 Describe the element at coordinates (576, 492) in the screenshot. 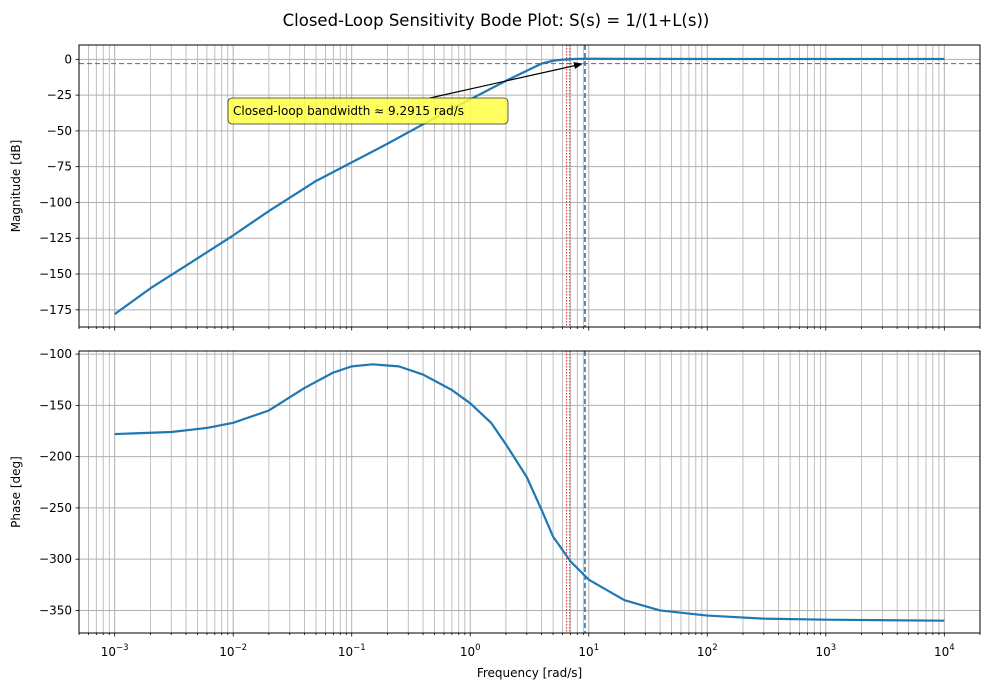

I see `phase-reference-lines` at that location.